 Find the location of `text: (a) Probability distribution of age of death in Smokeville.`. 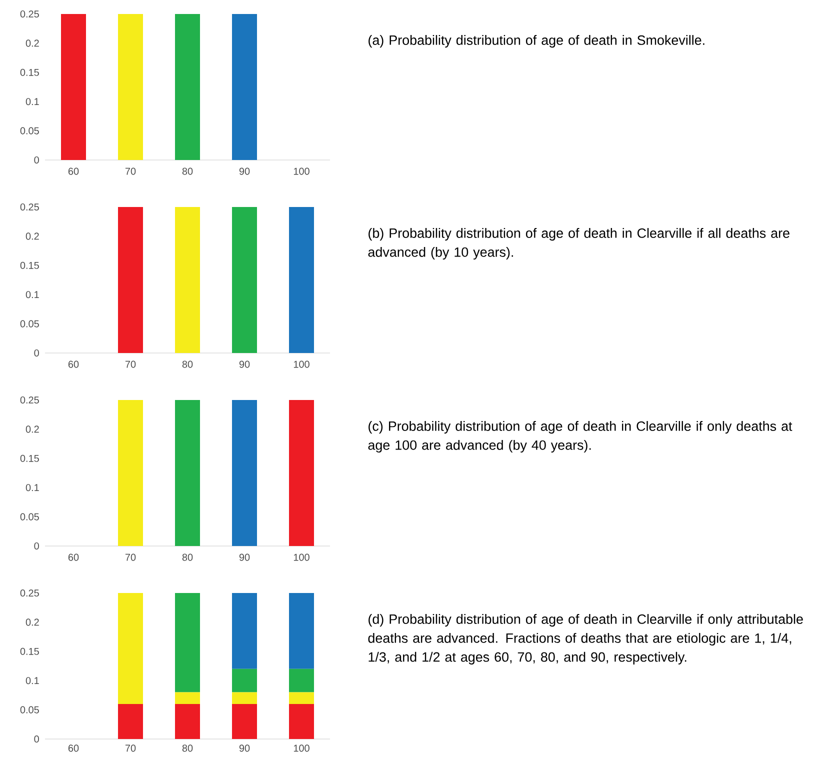

text: (a) Probability distribution of age of death in Smokeville. is located at coordinates (536, 41).